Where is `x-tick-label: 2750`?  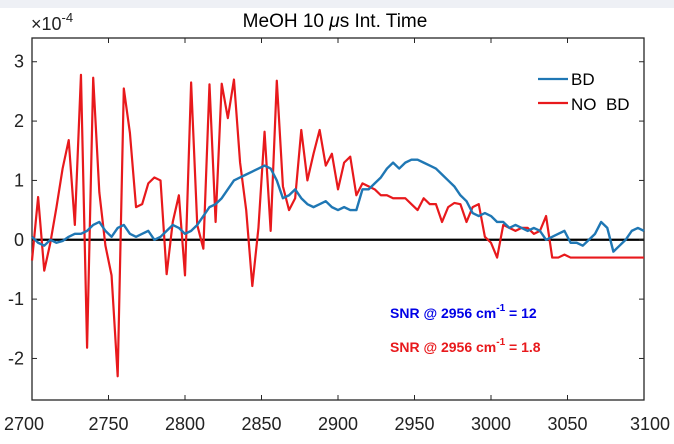
x-tick-label: 2750 is located at coordinates (108, 424).